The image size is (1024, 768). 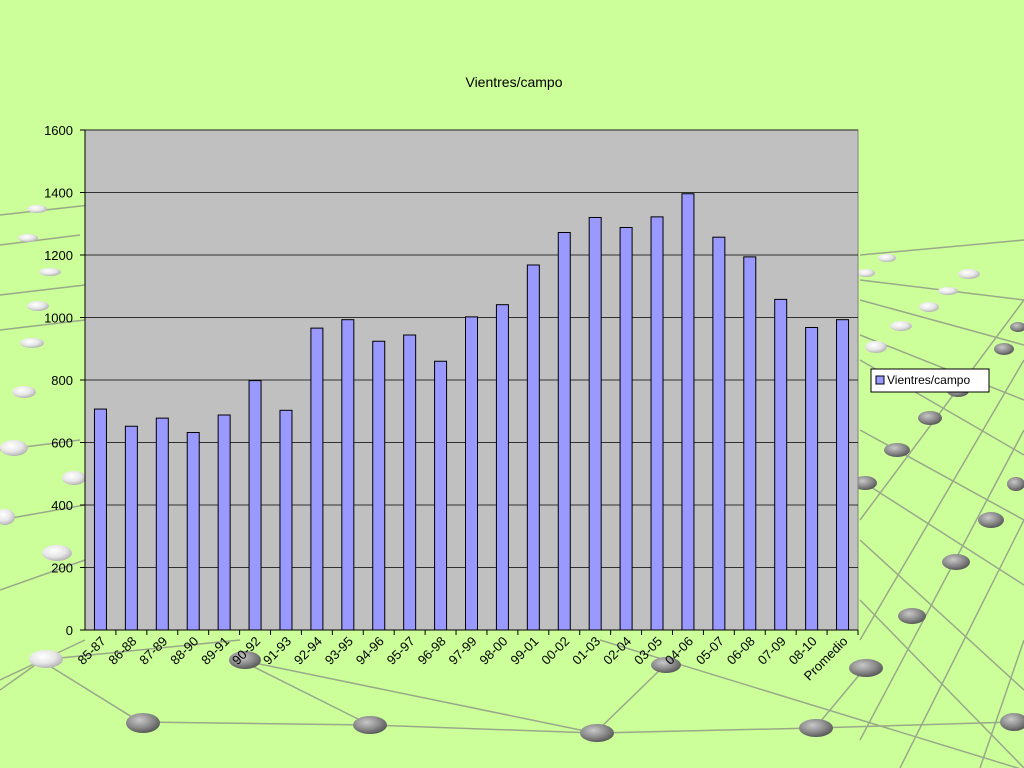 I want to click on x-tick-label: 85-87, so click(x=91, y=651).